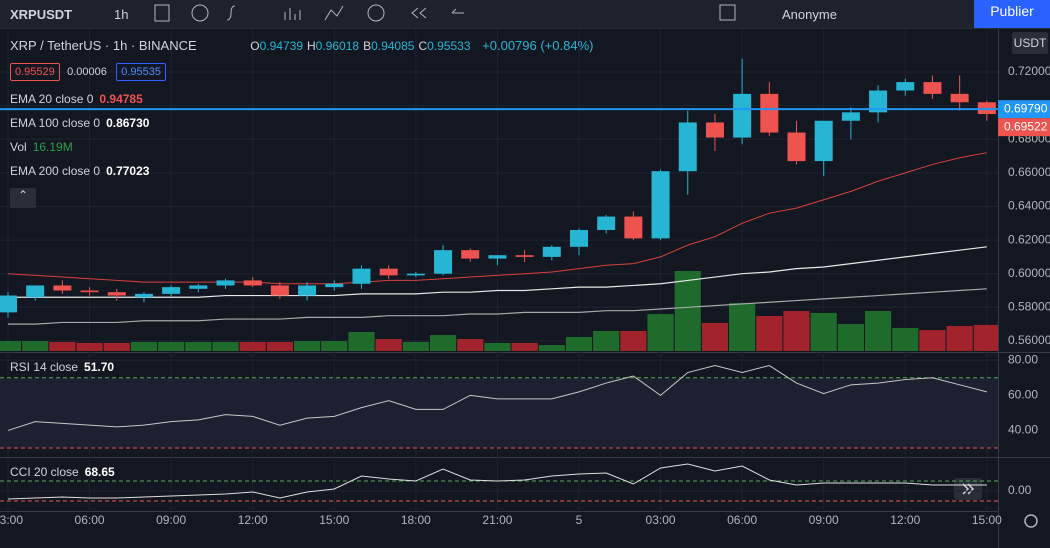  Describe the element at coordinates (1031, 521) in the screenshot. I see `settings-icon` at that location.